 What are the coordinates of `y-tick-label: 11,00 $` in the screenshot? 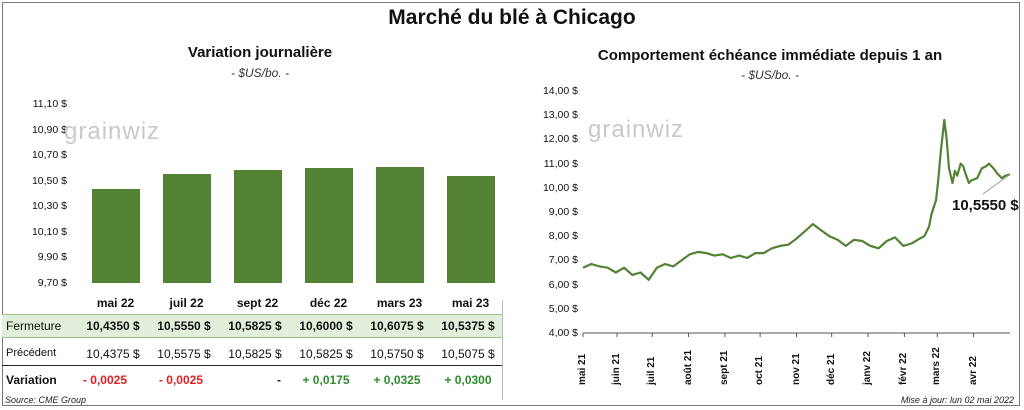 It's located at (560, 163).